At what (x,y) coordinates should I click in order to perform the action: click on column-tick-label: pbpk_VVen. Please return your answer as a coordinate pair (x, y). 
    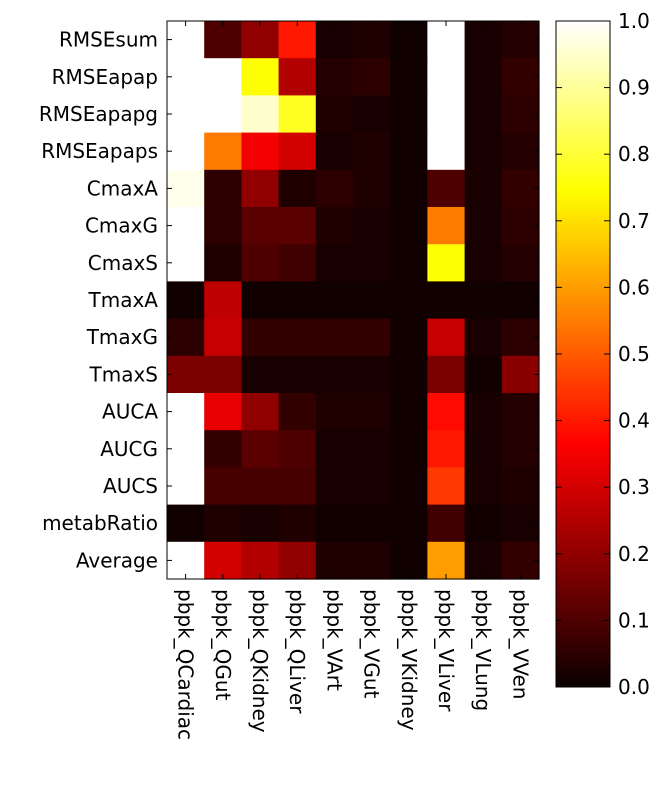
    Looking at the image, I should click on (520, 644).